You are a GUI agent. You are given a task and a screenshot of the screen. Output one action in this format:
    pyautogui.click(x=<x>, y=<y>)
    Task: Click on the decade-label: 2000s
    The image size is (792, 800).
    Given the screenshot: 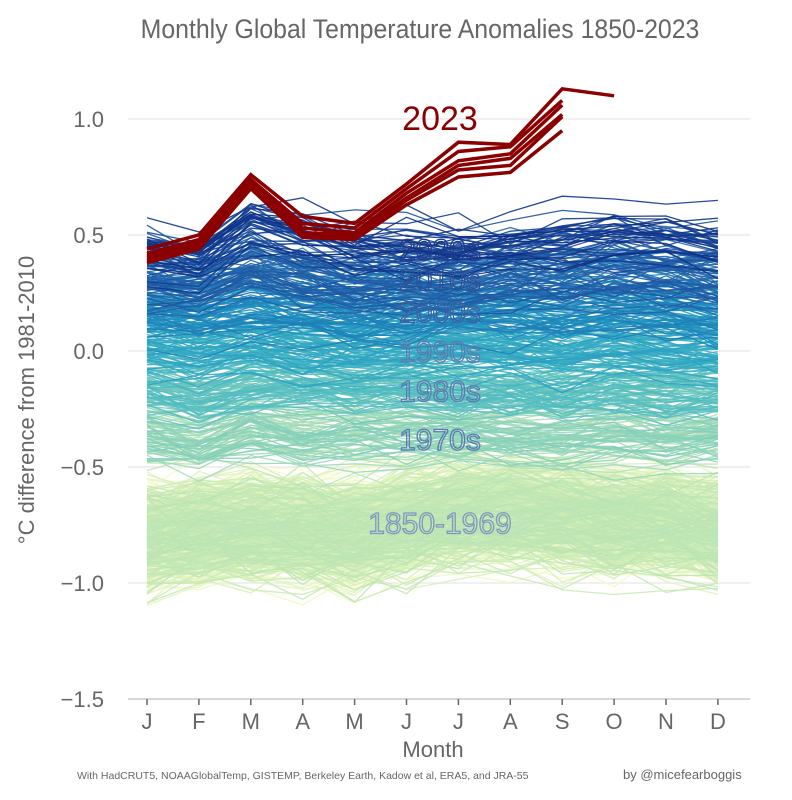 What is the action you would take?
    pyautogui.click(x=440, y=313)
    